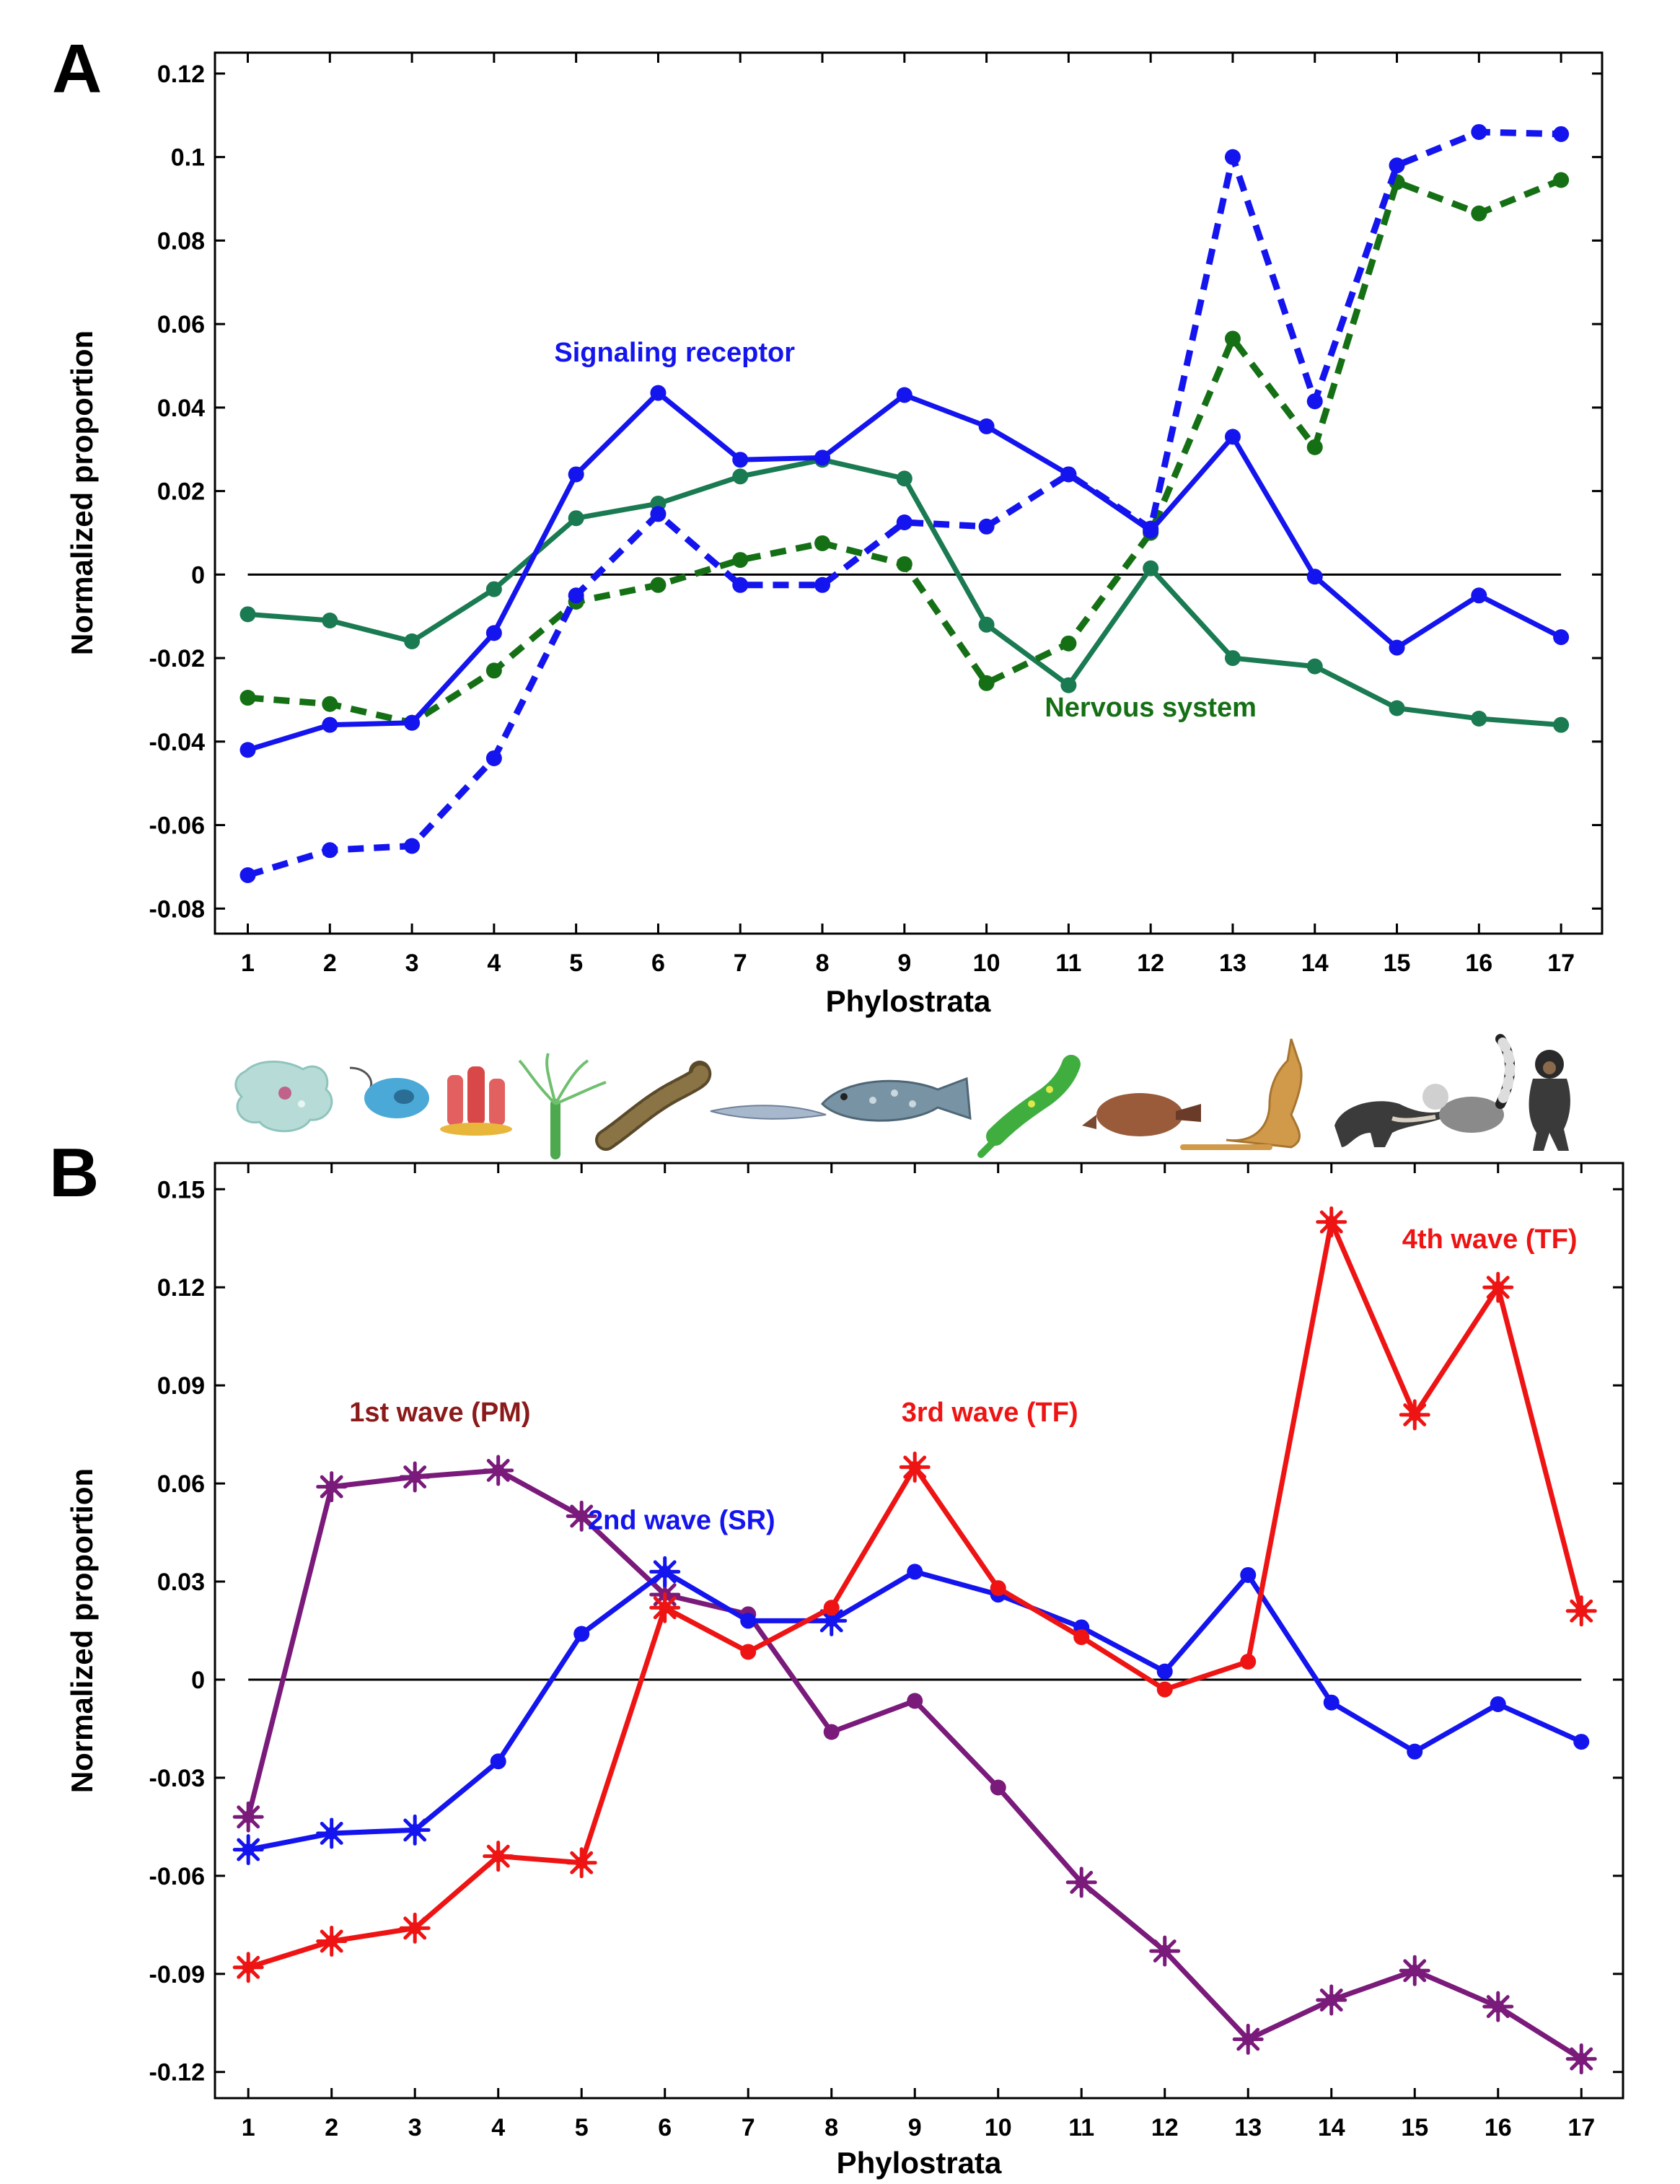 Image resolution: width=1680 pixels, height=2184 pixels. Describe the element at coordinates (1469, 1083) in the screenshot. I see `lemur-icon` at that location.